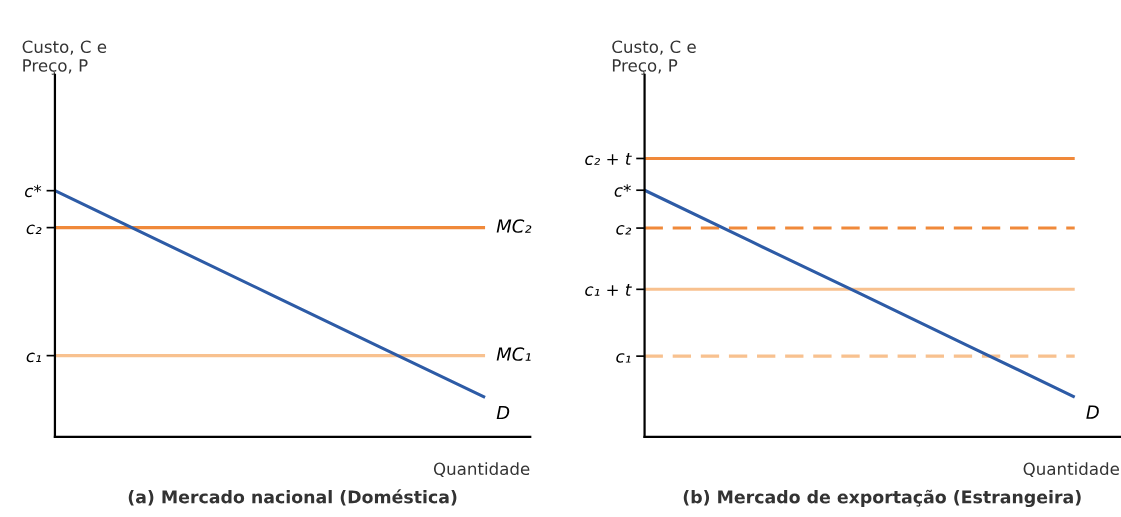 Image resolution: width=1121 pixels, height=517 pixels. Describe the element at coordinates (513, 354) in the screenshot. I see `series-label: MC₁` at that location.